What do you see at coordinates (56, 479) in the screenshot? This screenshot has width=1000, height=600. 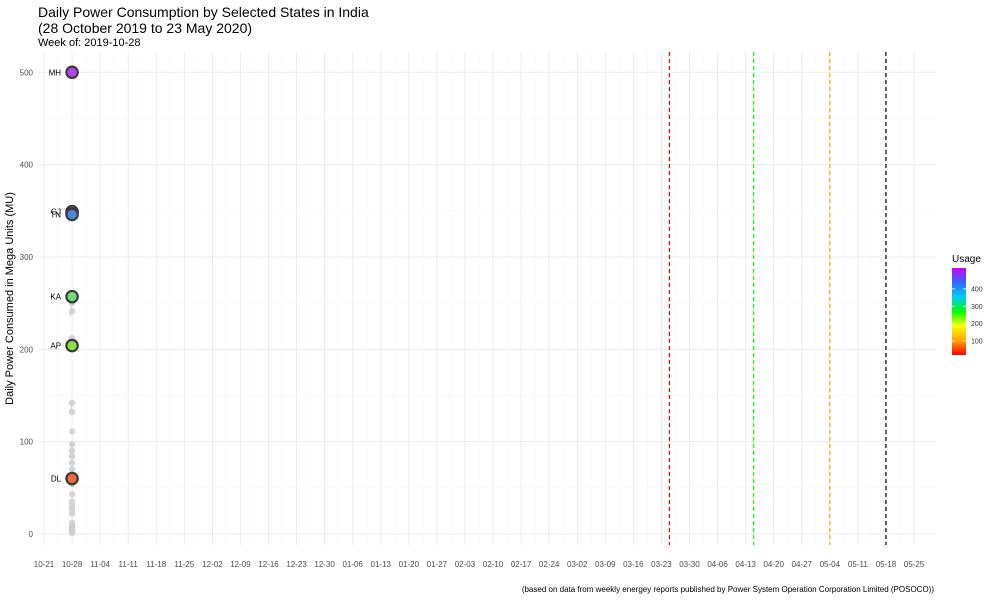 I see `state-label: DL` at bounding box center [56, 479].